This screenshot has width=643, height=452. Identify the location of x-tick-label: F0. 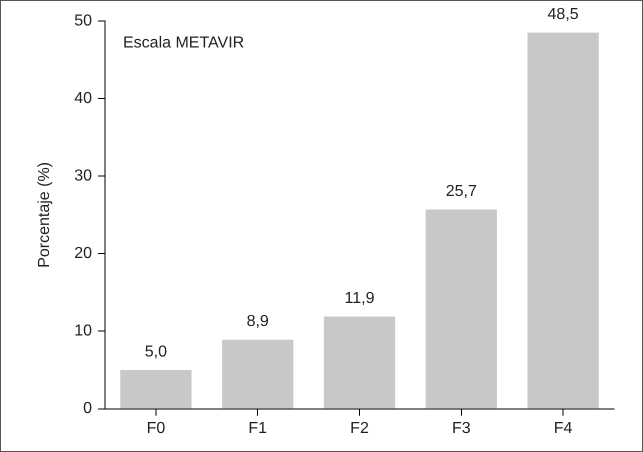
(156, 428).